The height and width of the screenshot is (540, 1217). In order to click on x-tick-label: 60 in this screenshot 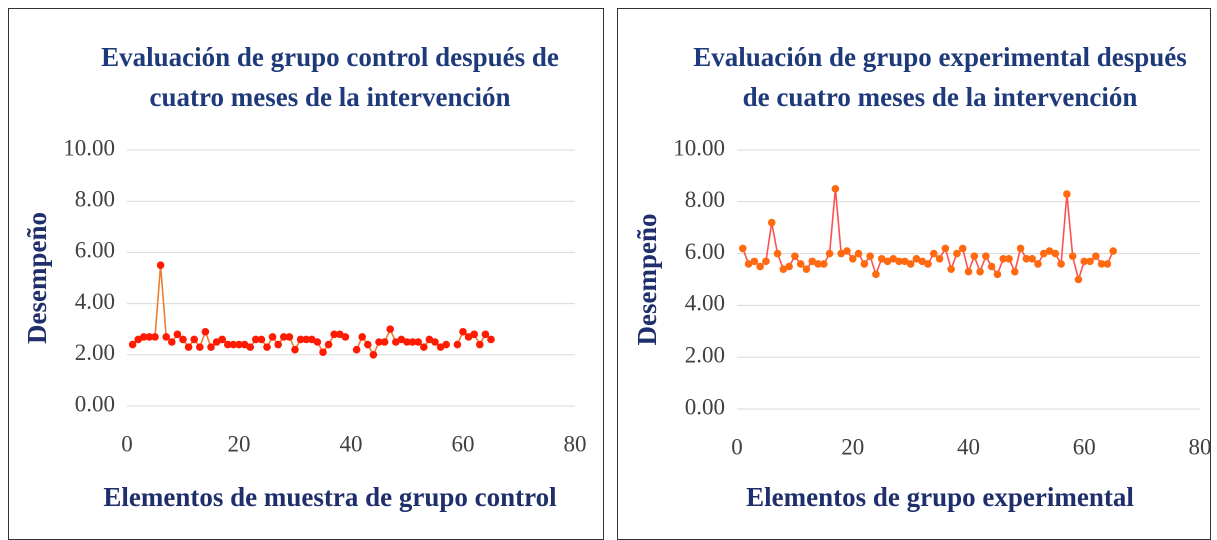, I will do `click(1084, 446)`.